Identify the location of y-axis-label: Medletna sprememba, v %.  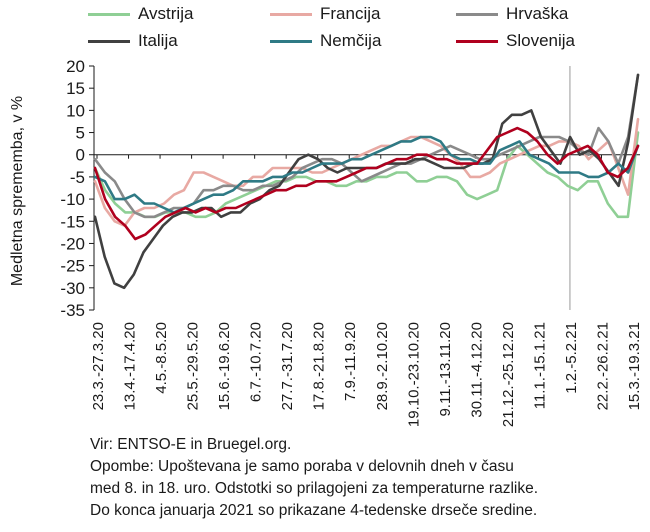
(17, 191).